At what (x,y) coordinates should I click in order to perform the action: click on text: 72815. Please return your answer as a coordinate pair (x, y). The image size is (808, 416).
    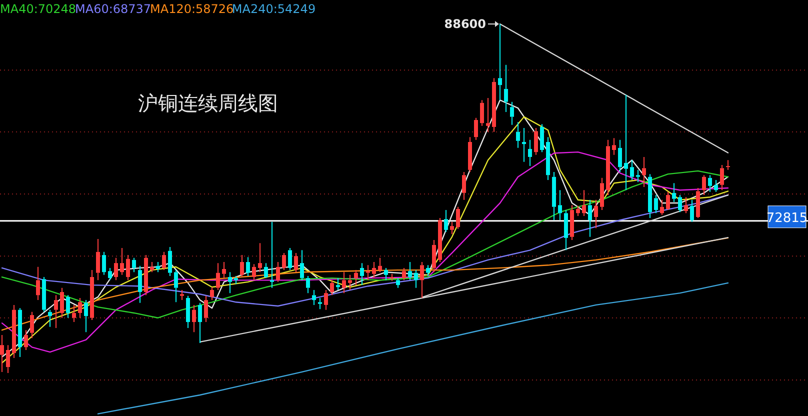
    Looking at the image, I should click on (787, 218).